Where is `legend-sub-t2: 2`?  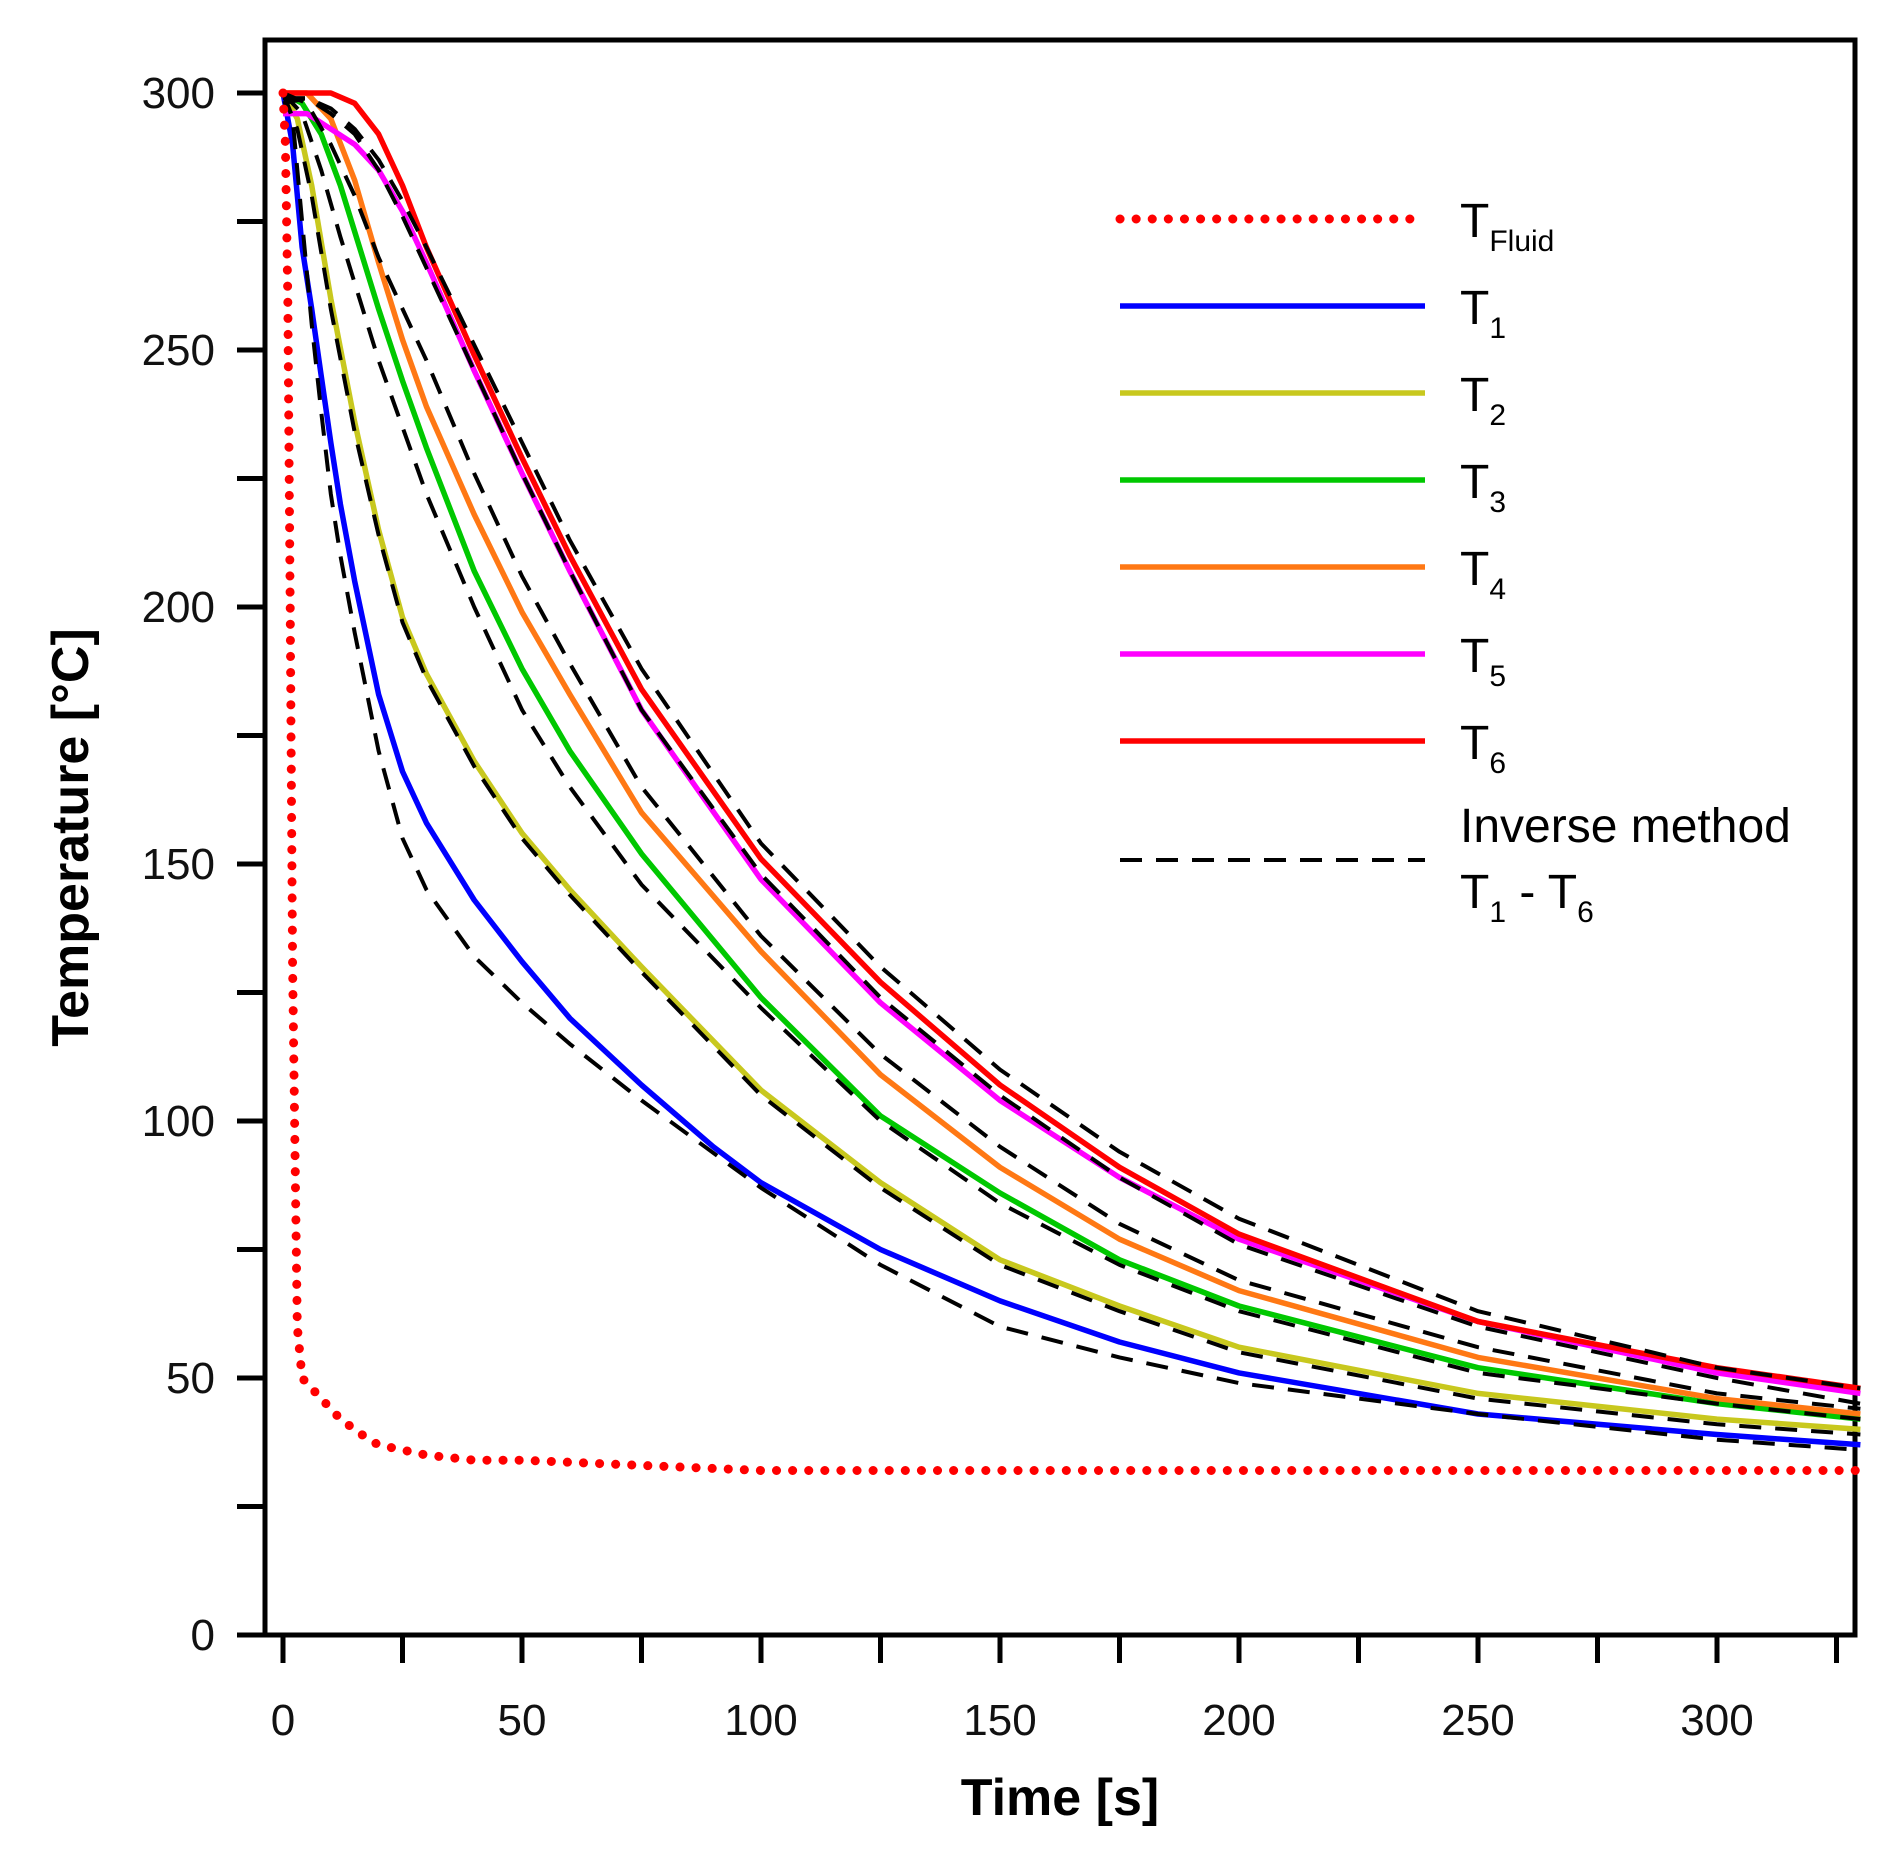 legend-sub-t2: 2 is located at coordinates (1497, 415).